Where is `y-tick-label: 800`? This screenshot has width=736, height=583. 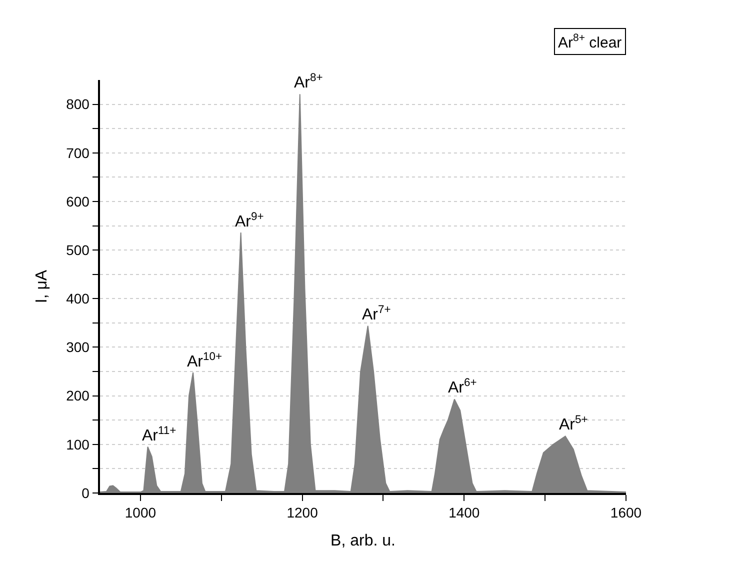
y-tick-label: 800 is located at coordinates (78, 104).